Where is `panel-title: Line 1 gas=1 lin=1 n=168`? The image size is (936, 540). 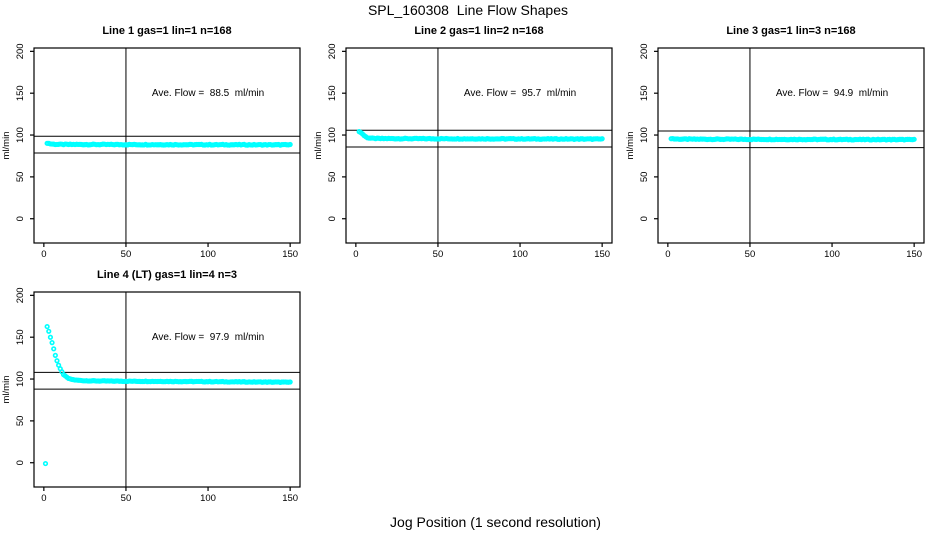
panel-title: Line 1 gas=1 lin=1 n=168 is located at coordinates (166, 31).